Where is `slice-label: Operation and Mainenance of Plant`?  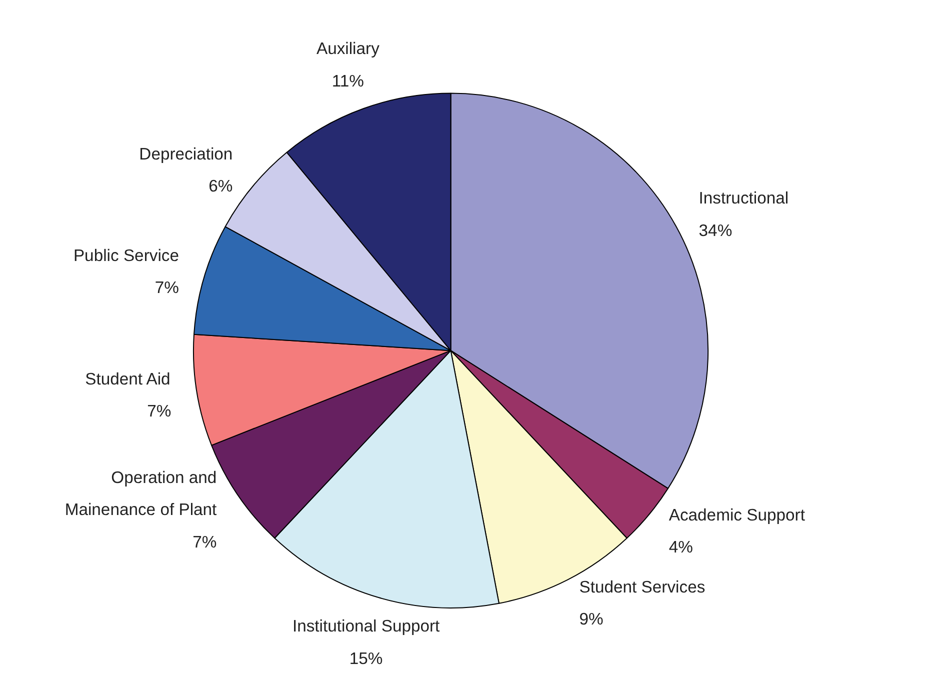 slice-label: Operation and Mainenance of Plant is located at coordinates (141, 494).